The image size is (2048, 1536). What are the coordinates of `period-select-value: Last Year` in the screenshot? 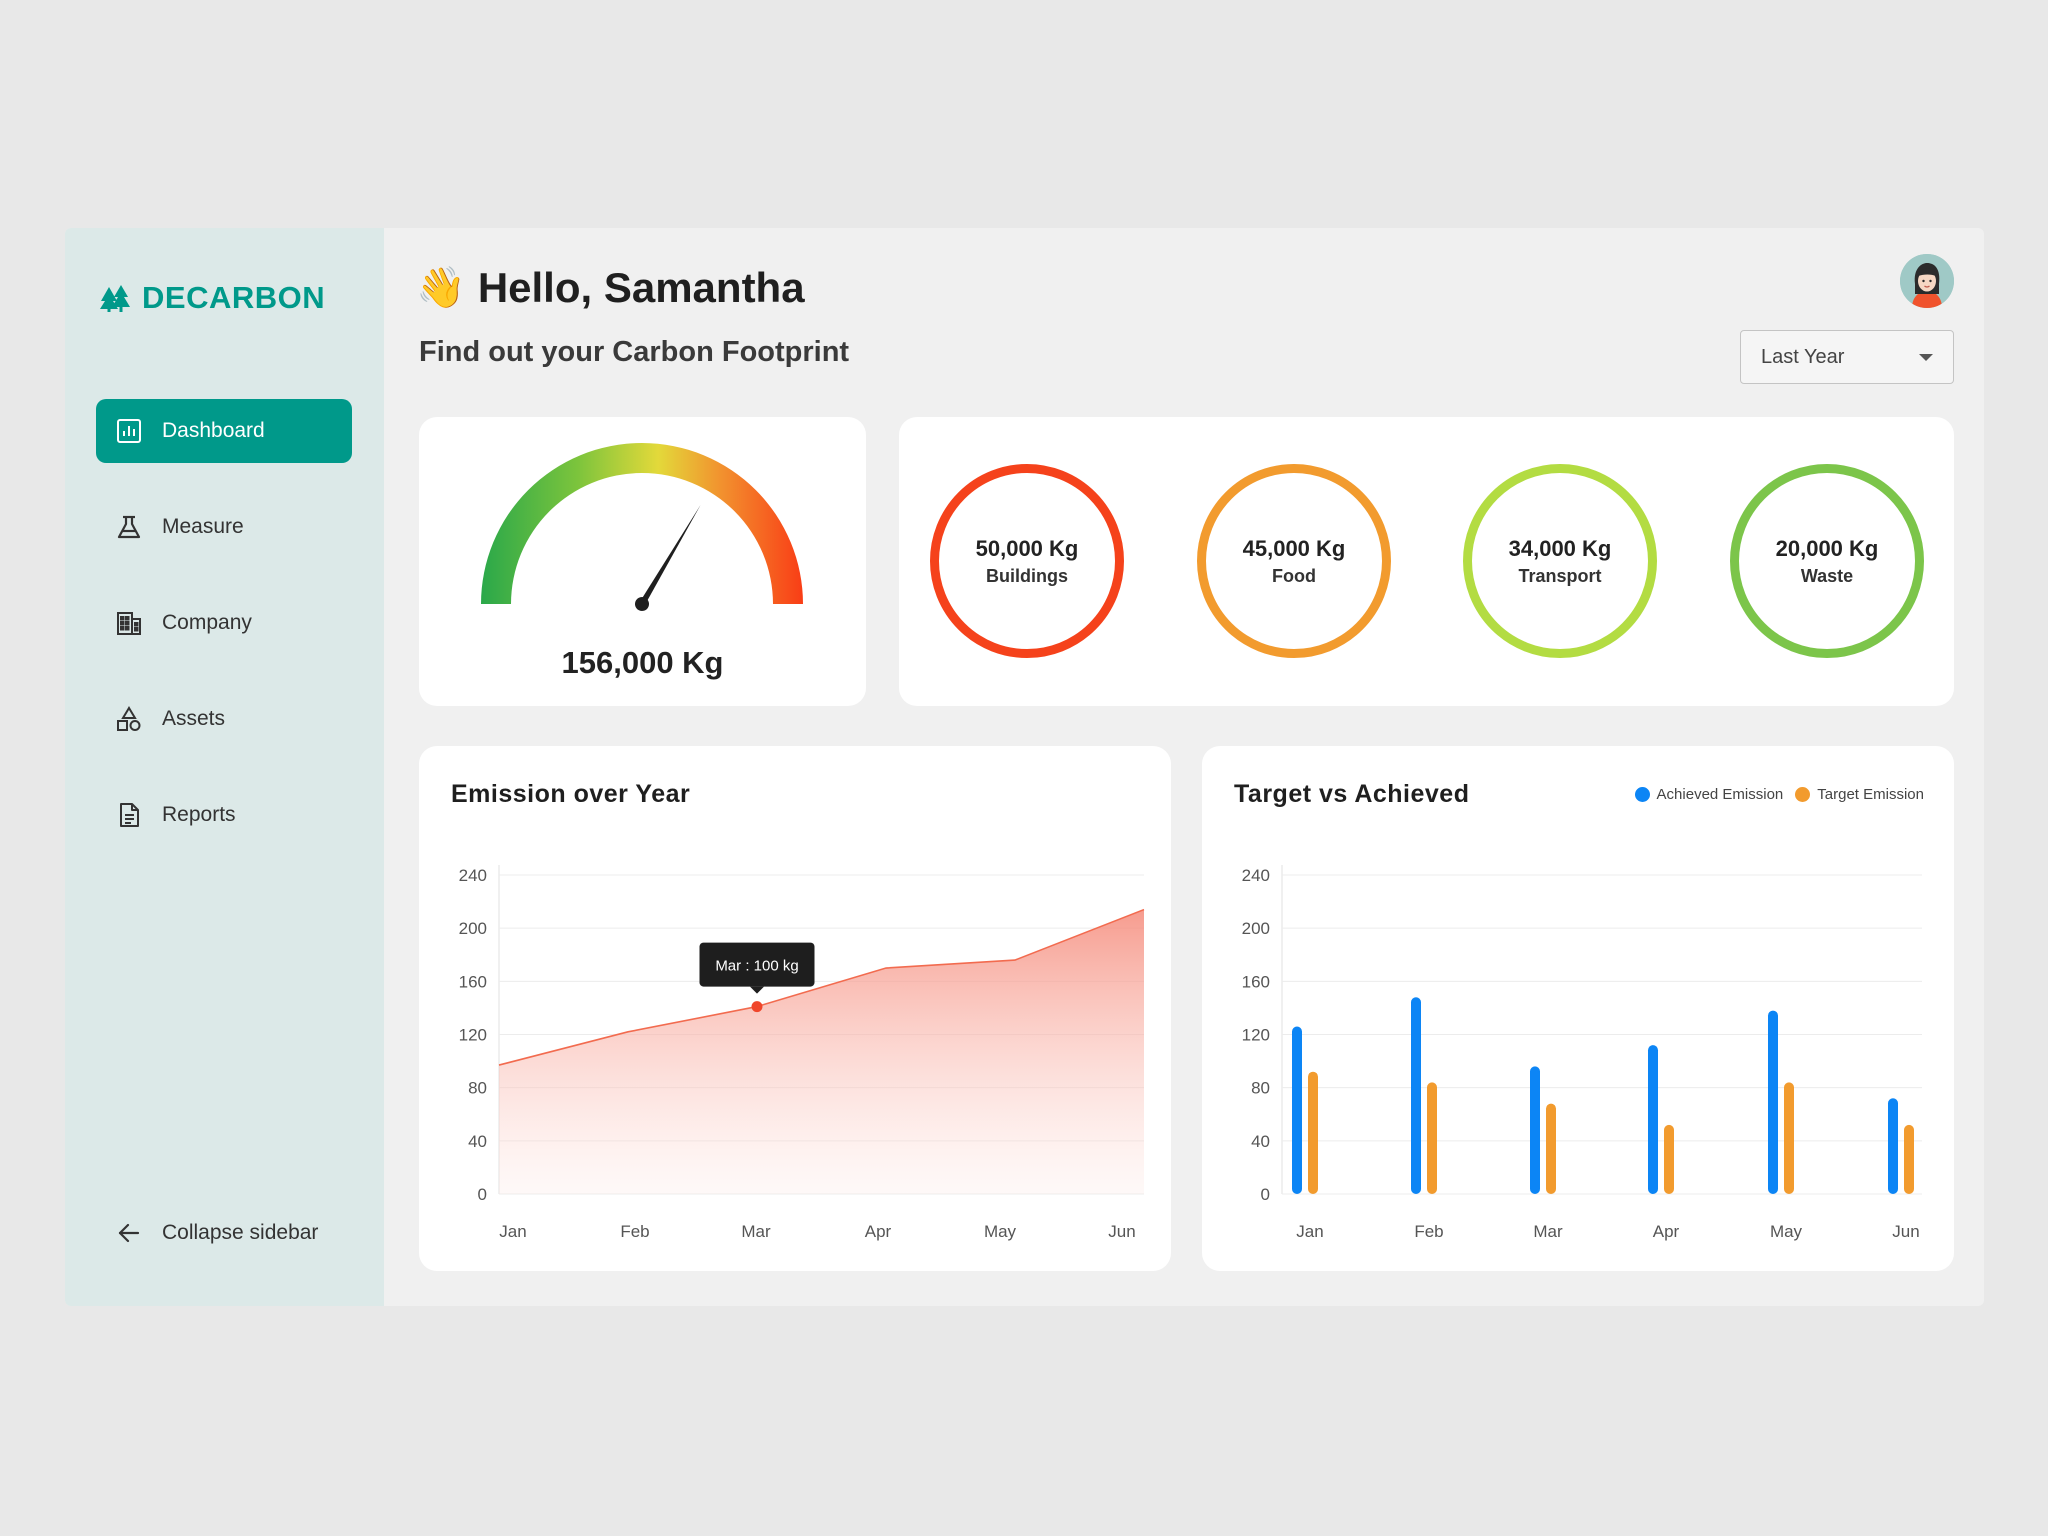 It's located at (1803, 356).